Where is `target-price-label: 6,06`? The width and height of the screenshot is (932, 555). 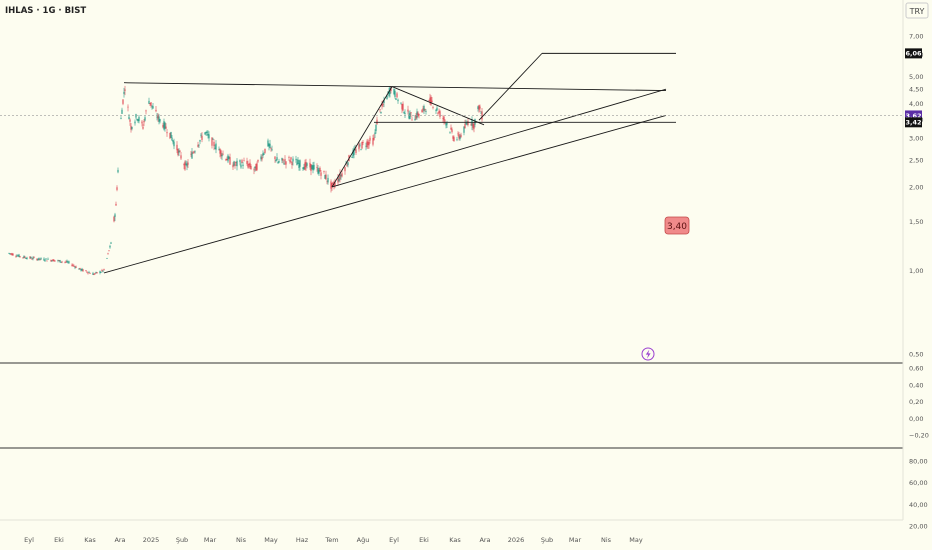
target-price-label: 6,06 is located at coordinates (913, 54).